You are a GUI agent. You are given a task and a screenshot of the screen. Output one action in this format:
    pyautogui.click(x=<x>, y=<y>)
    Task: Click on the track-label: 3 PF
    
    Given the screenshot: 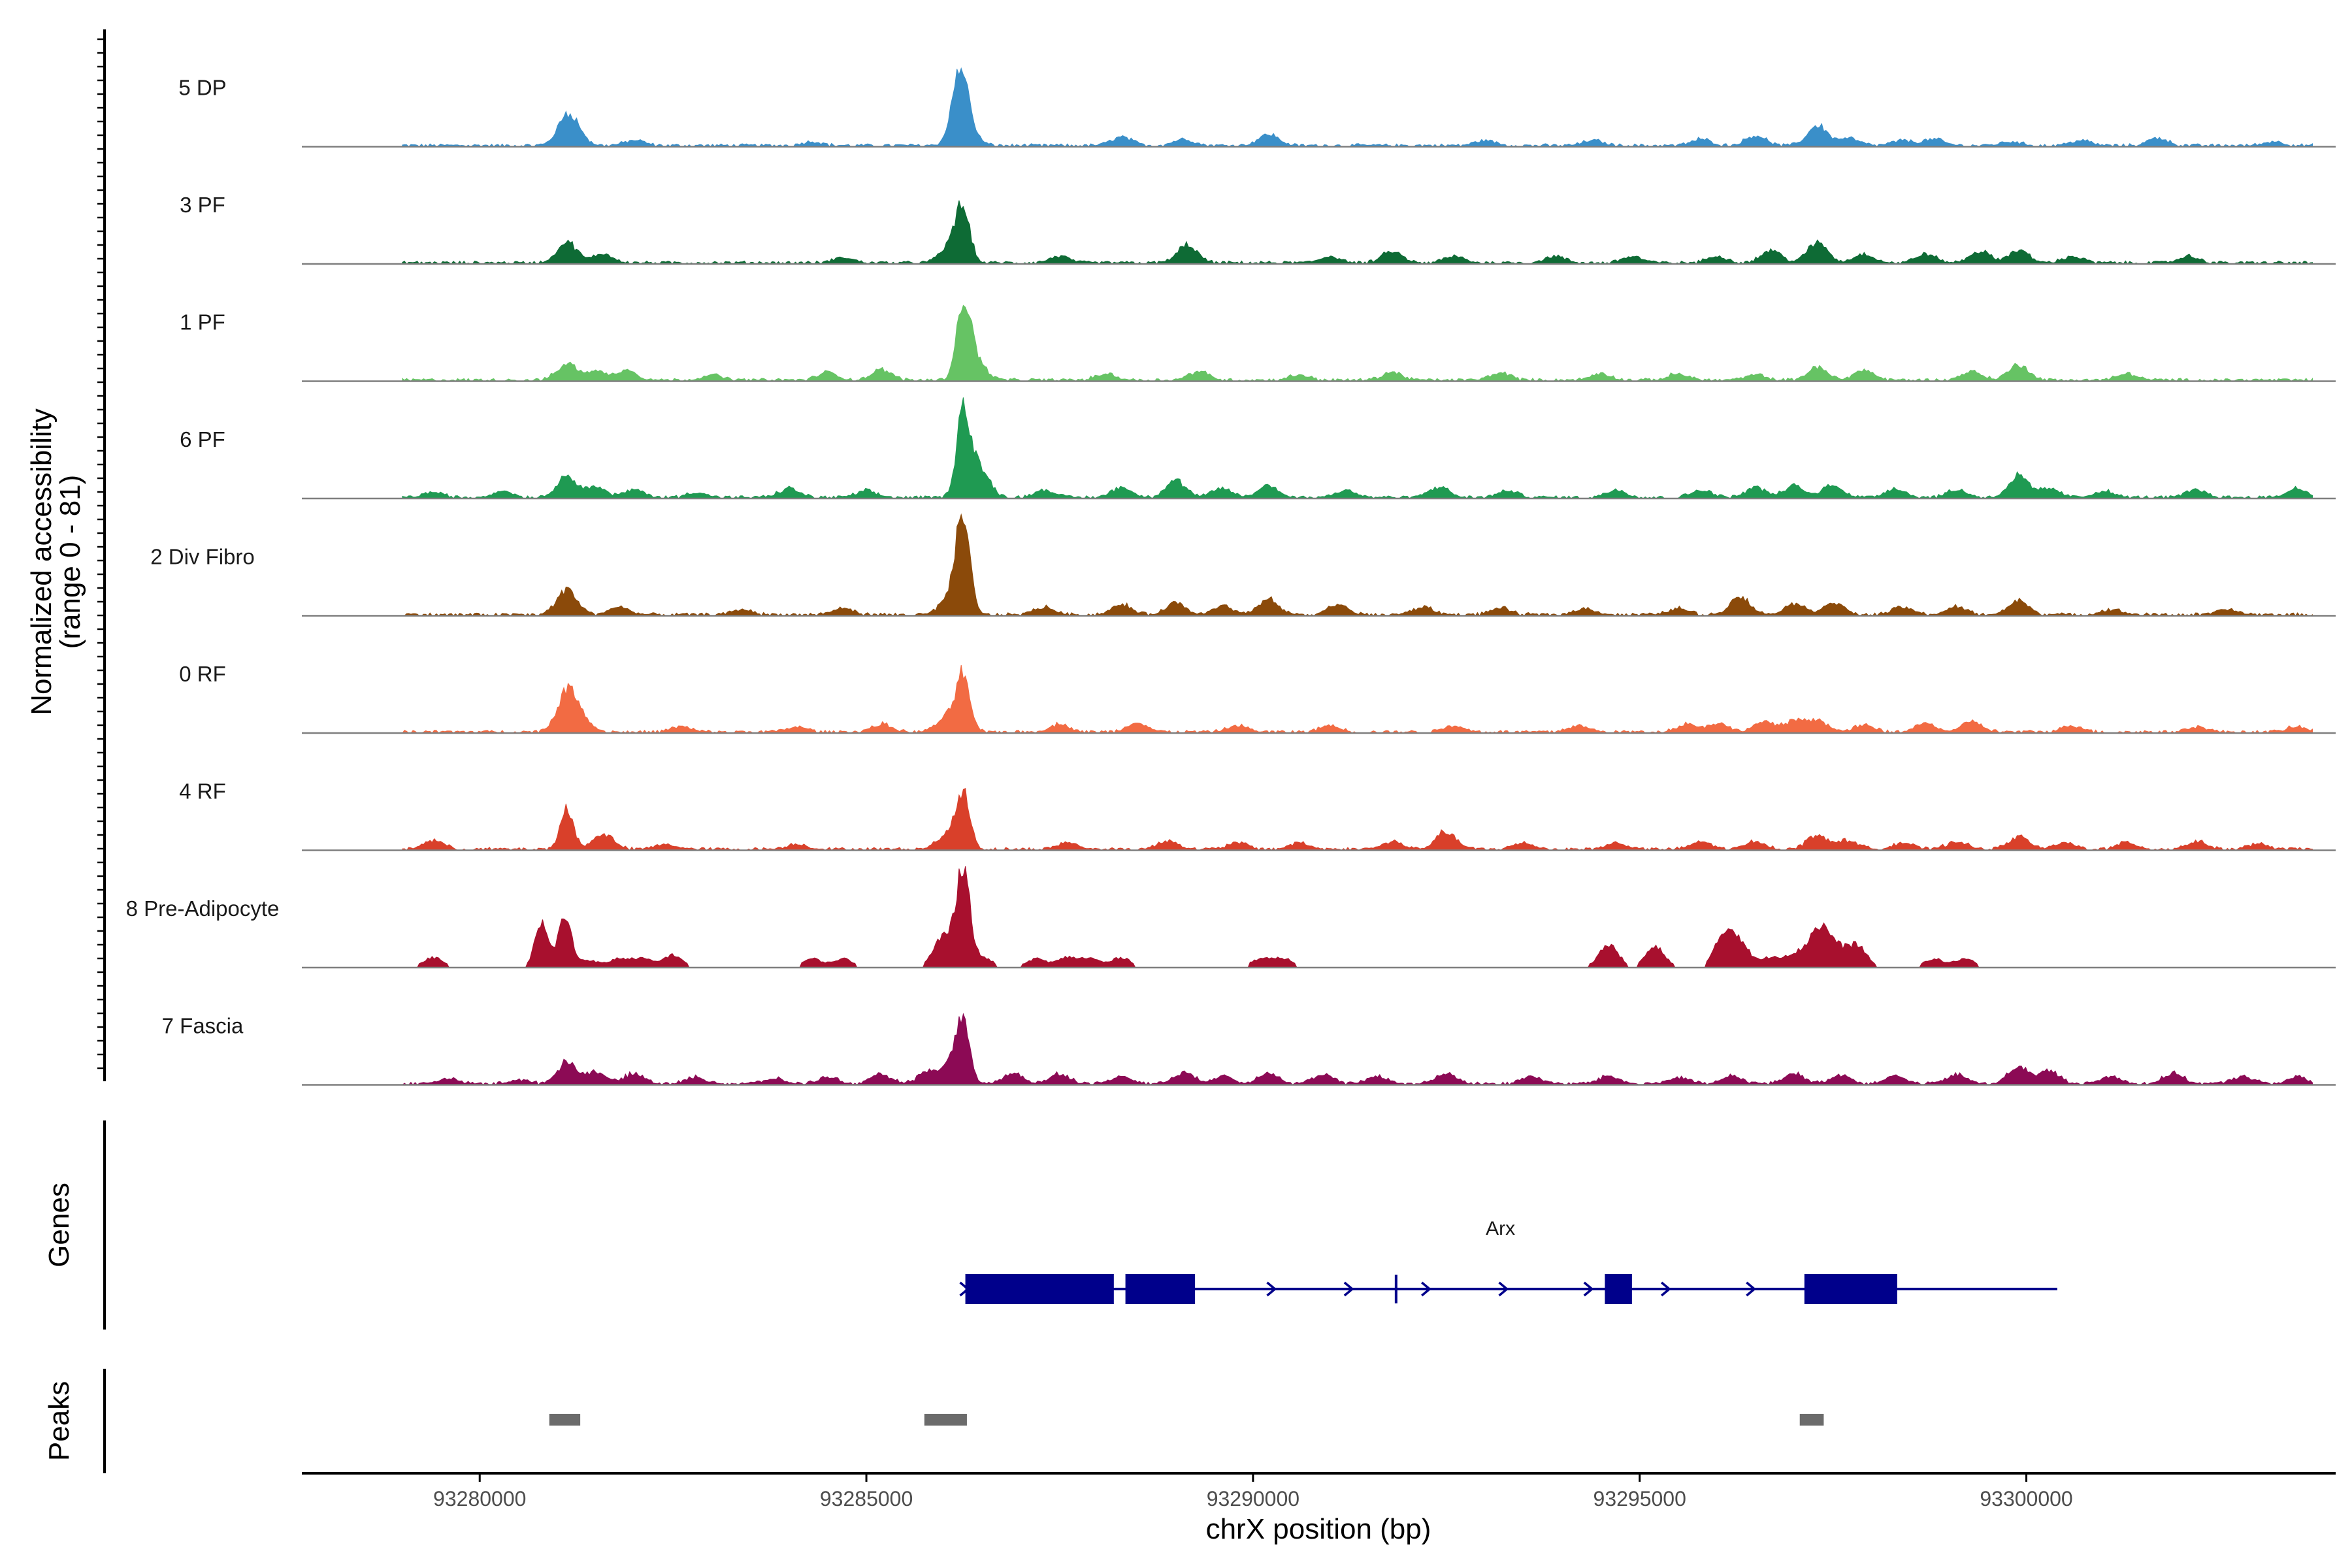 What is the action you would take?
    pyautogui.click(x=202, y=205)
    